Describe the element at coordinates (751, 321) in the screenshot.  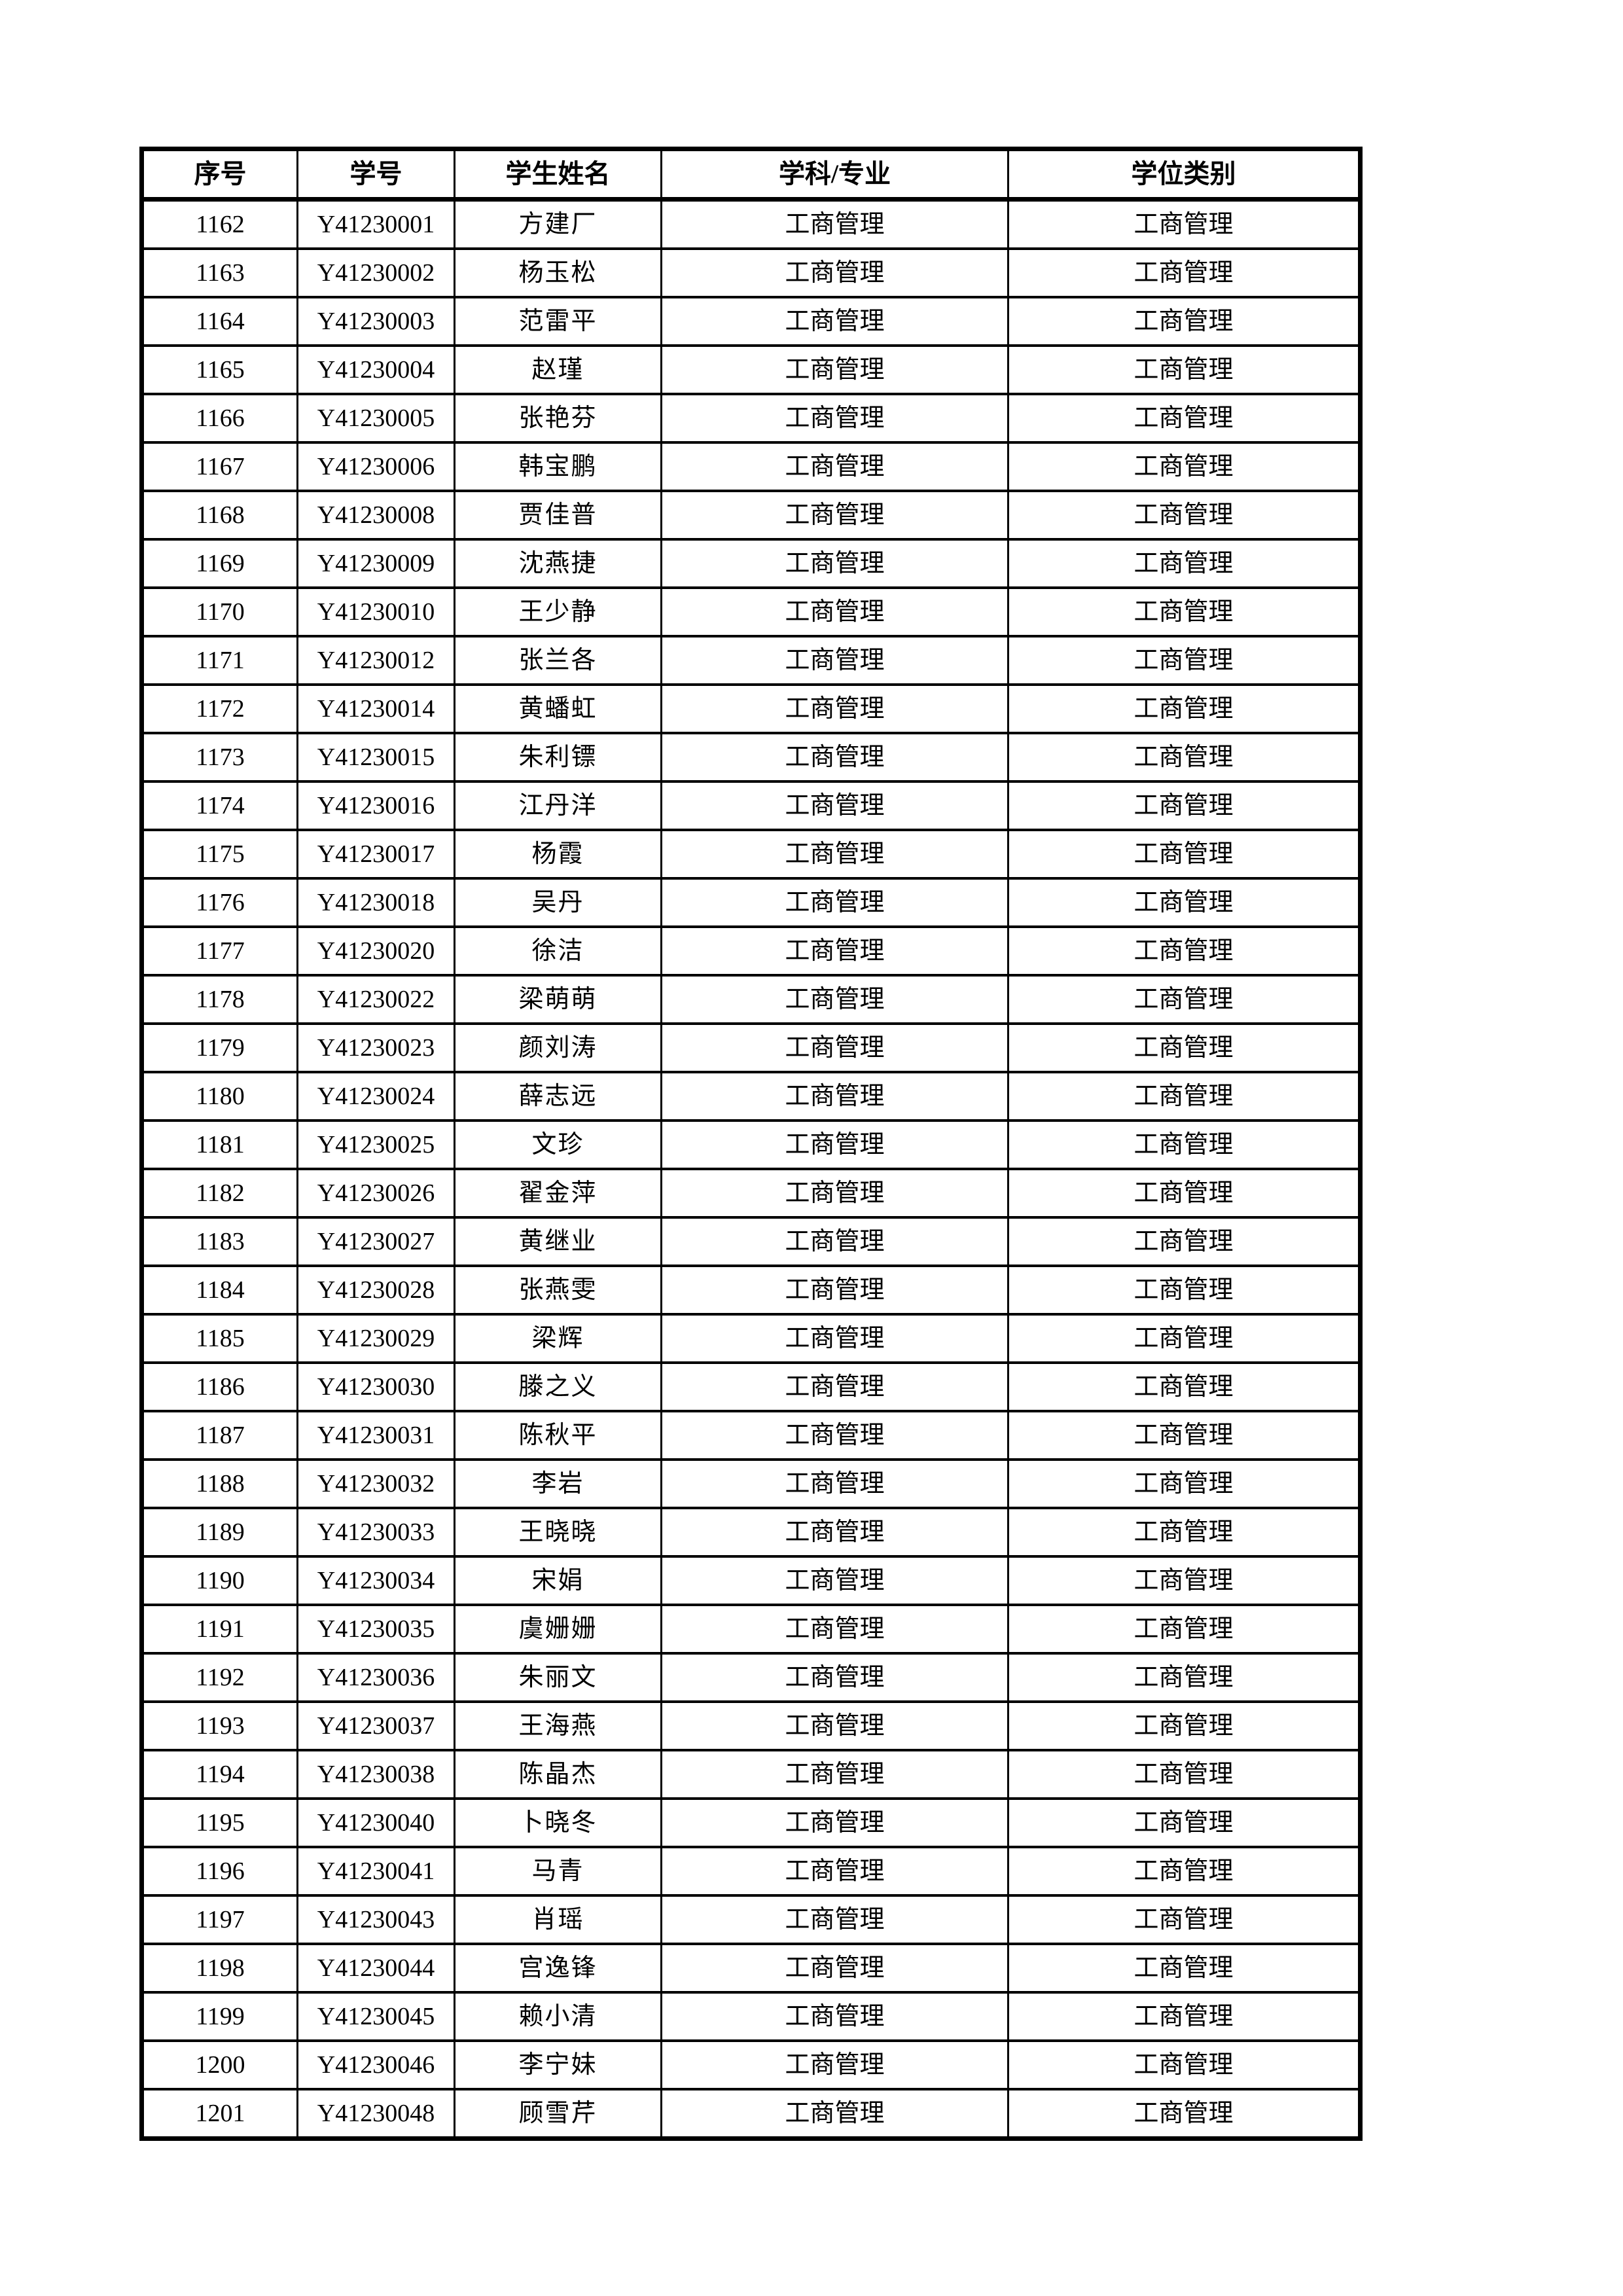
I see `table-row: 1164 Y41230003 范雷平 工商管理 工商管理` at that location.